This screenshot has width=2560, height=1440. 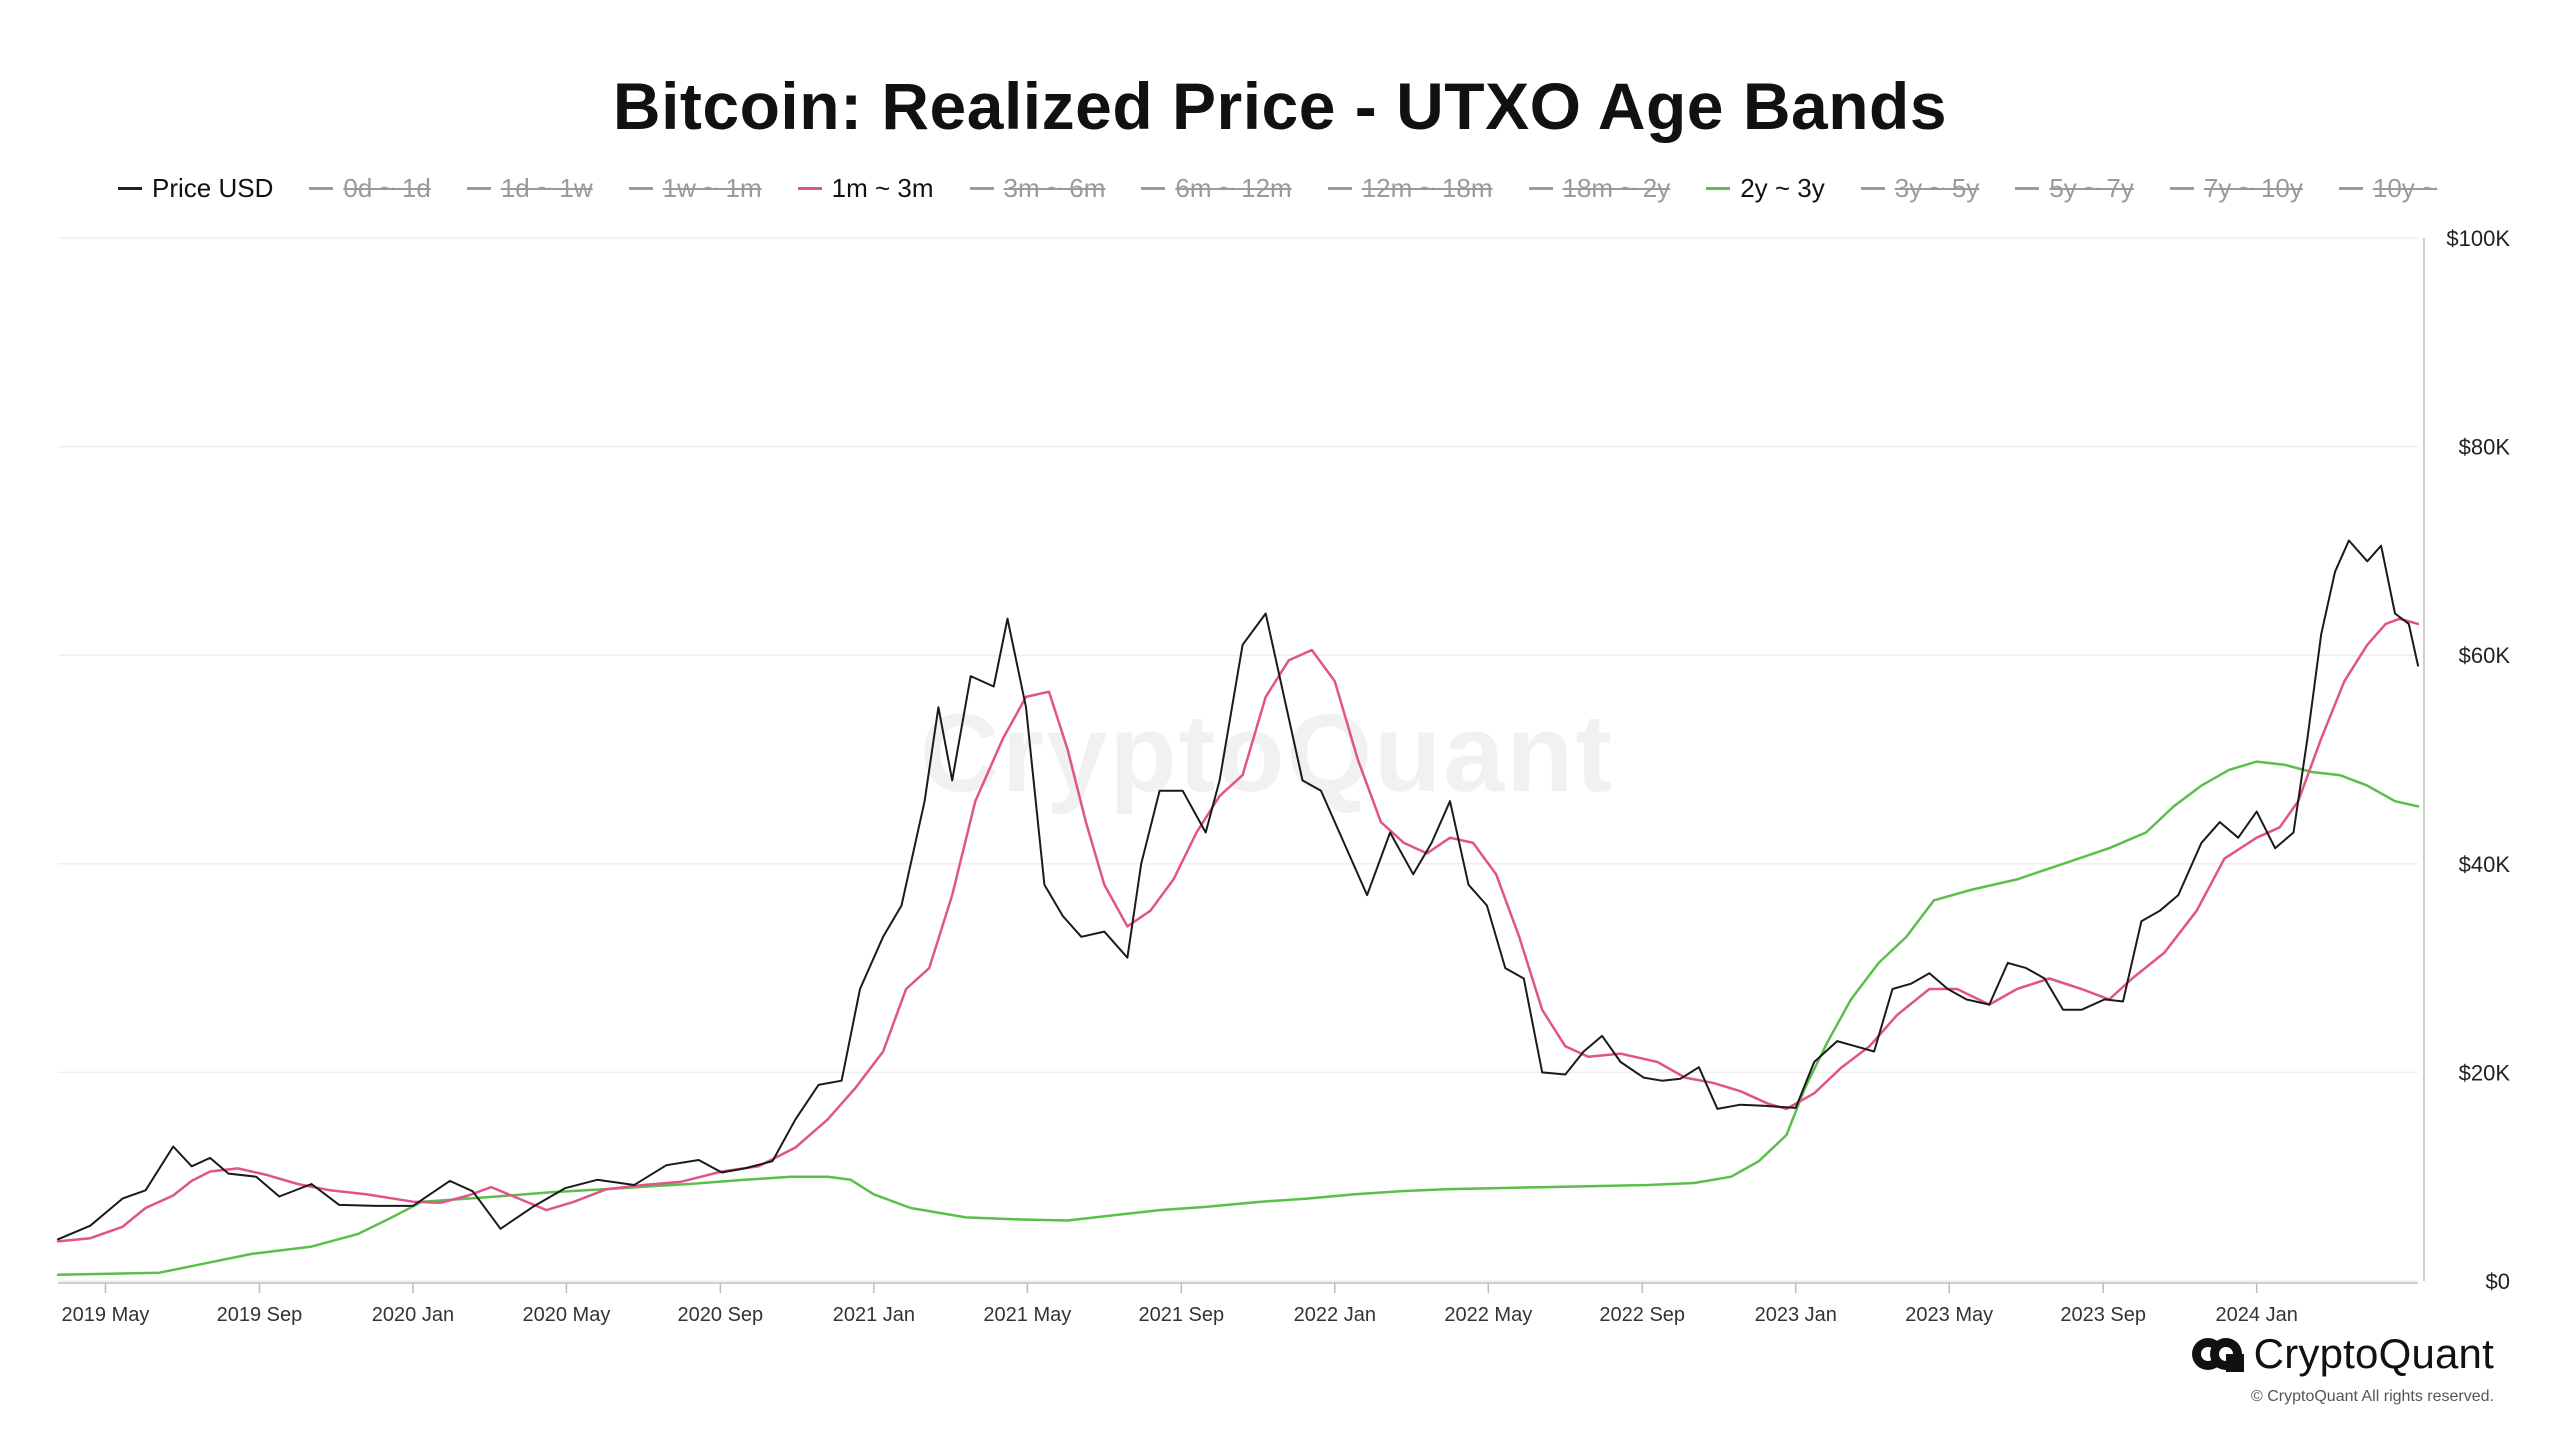 I want to click on legend-item-1w-1m: 1w ~ 1m, so click(x=695, y=188).